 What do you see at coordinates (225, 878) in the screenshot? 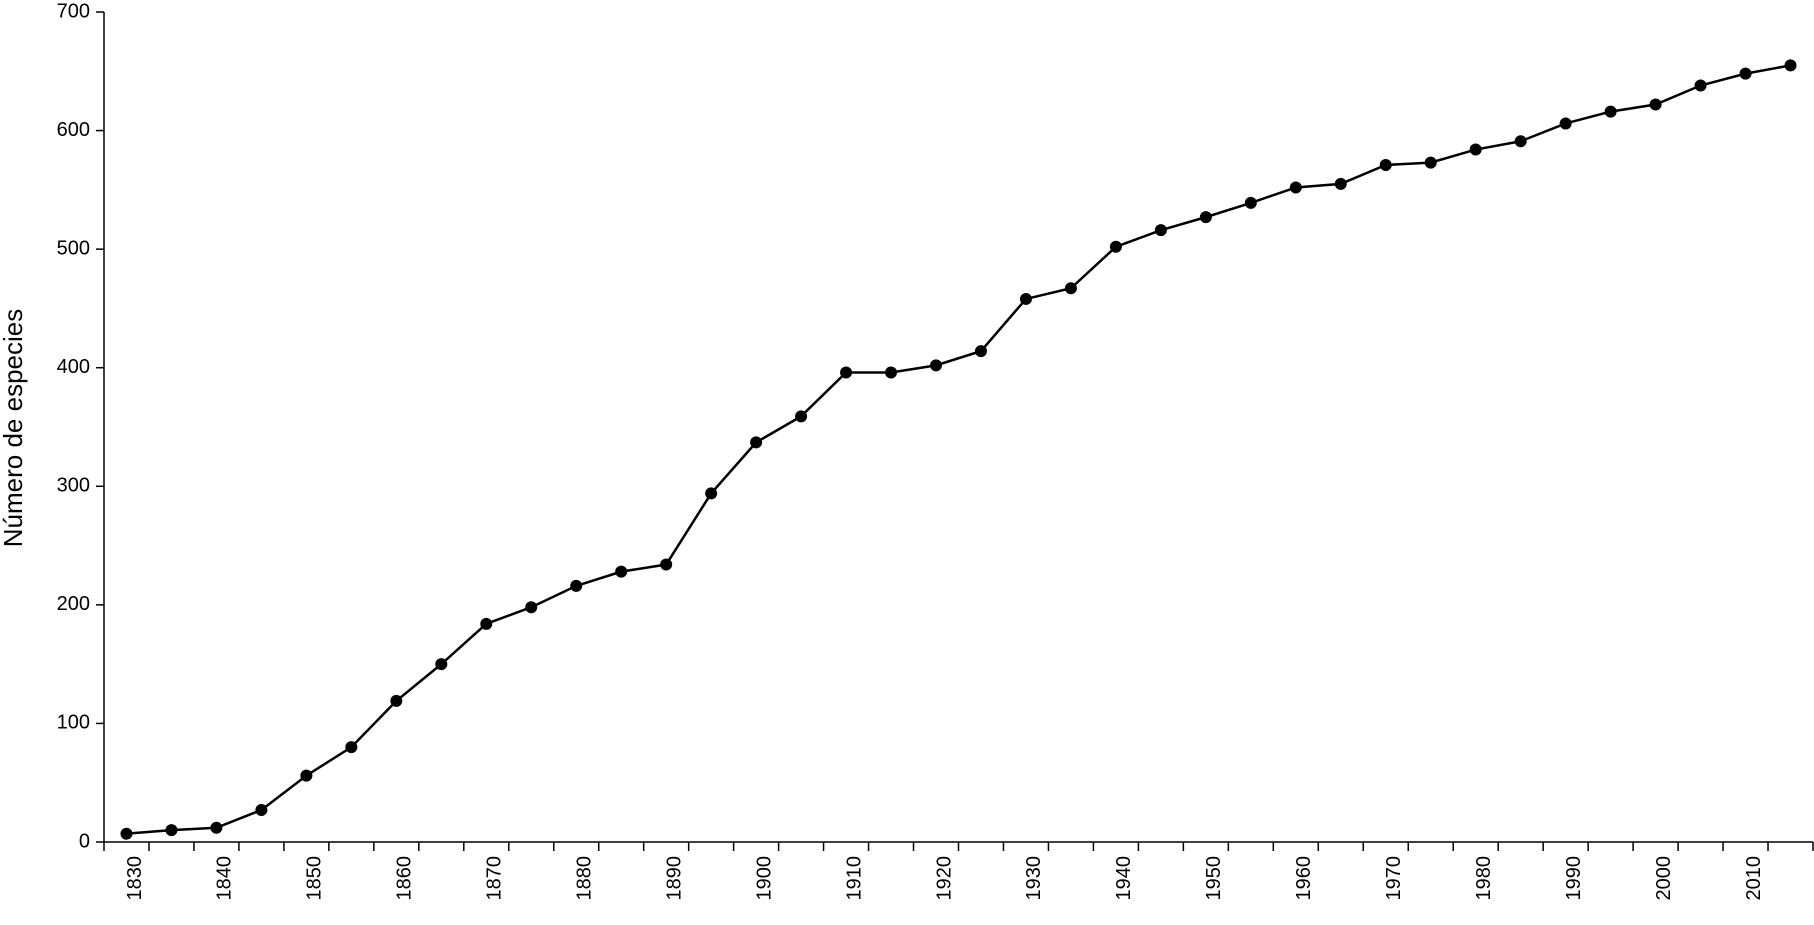
I see `x-tick-label: 1840` at bounding box center [225, 878].